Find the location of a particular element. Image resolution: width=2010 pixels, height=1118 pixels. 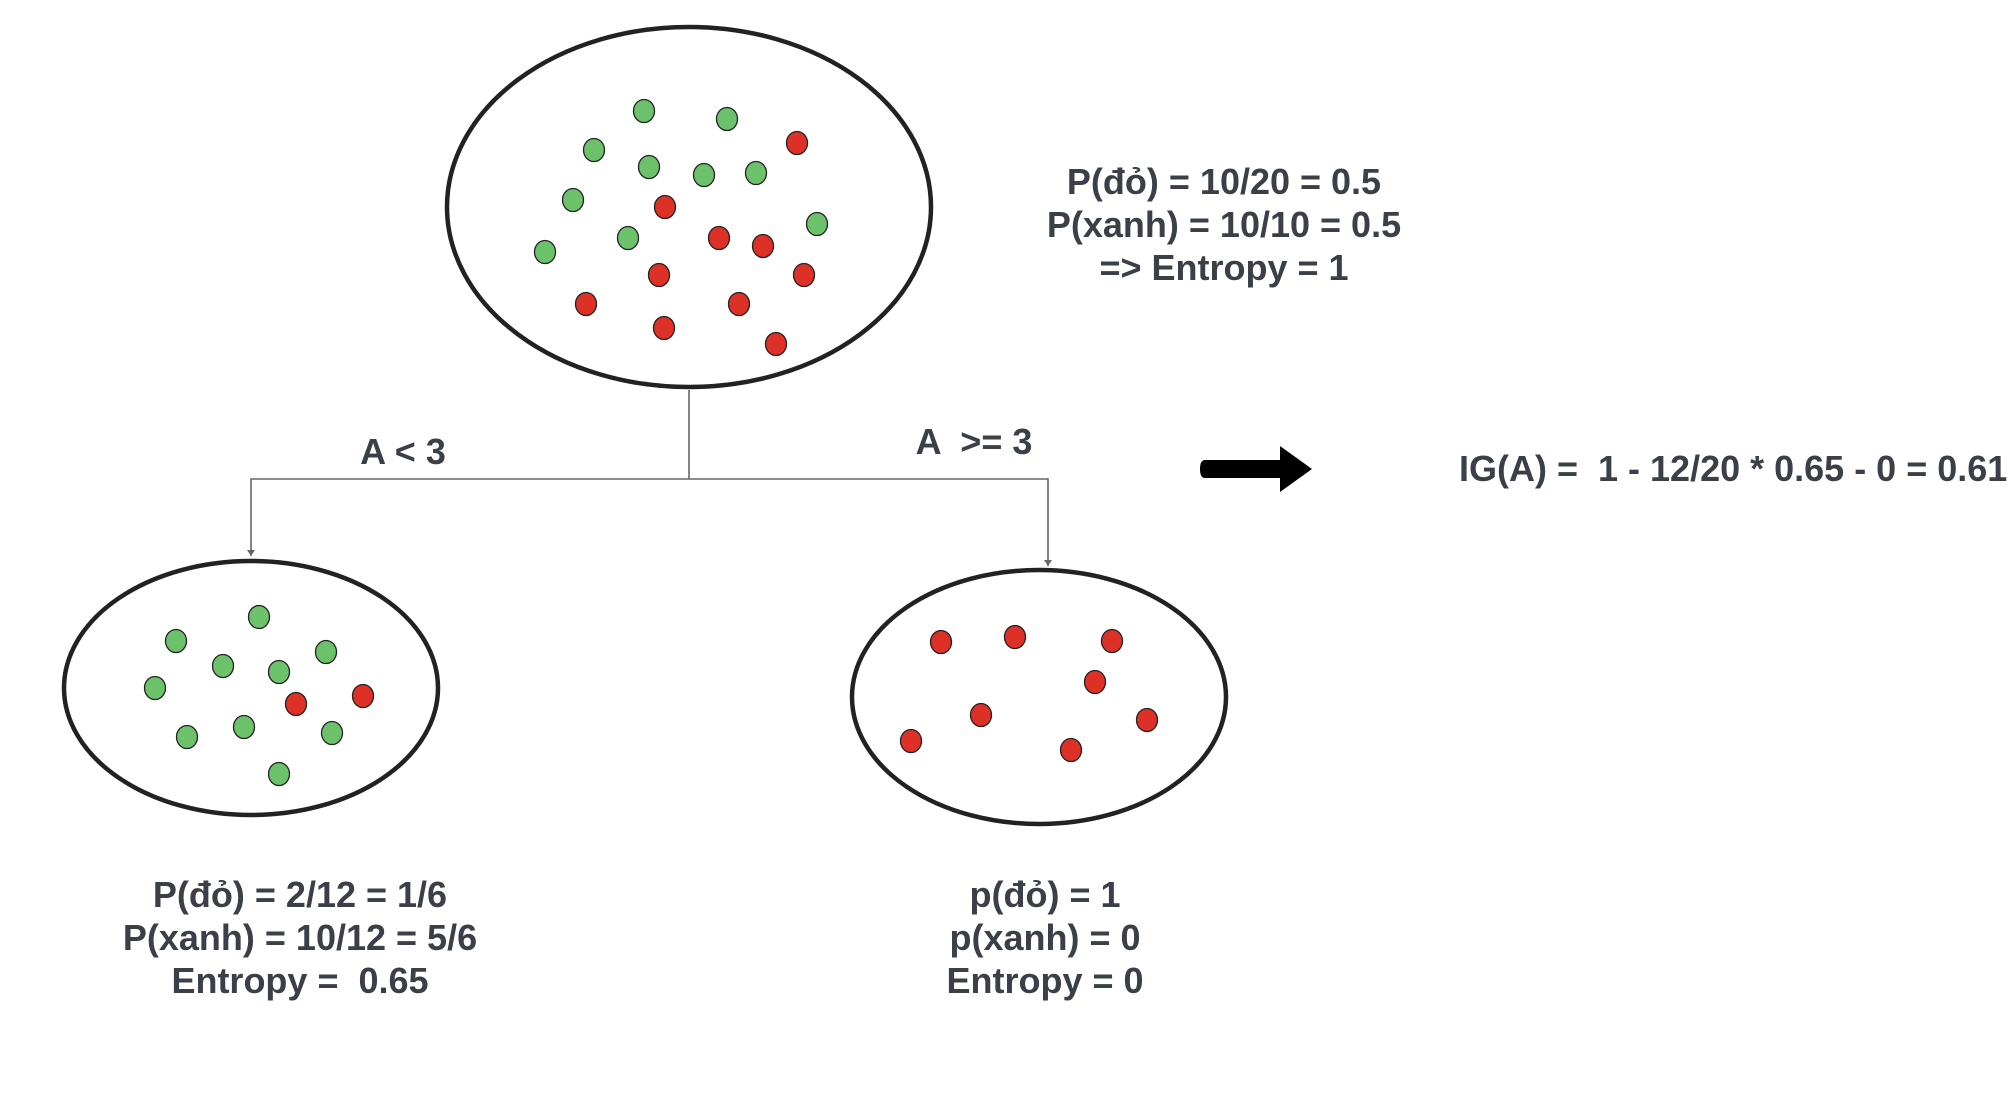

right-stat-p-green: p(xanh) = 0 is located at coordinates (1044, 937).